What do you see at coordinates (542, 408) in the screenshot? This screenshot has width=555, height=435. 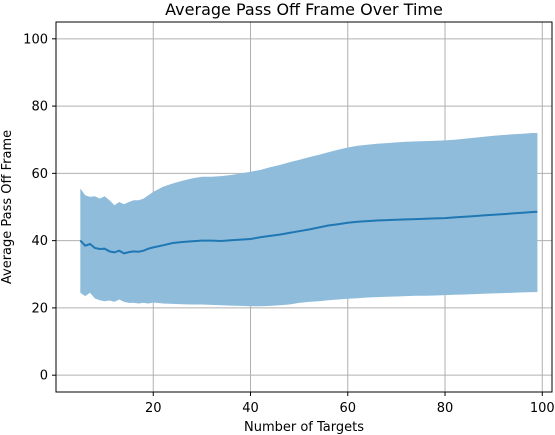 I see `x-tick-label: 100` at bounding box center [542, 408].